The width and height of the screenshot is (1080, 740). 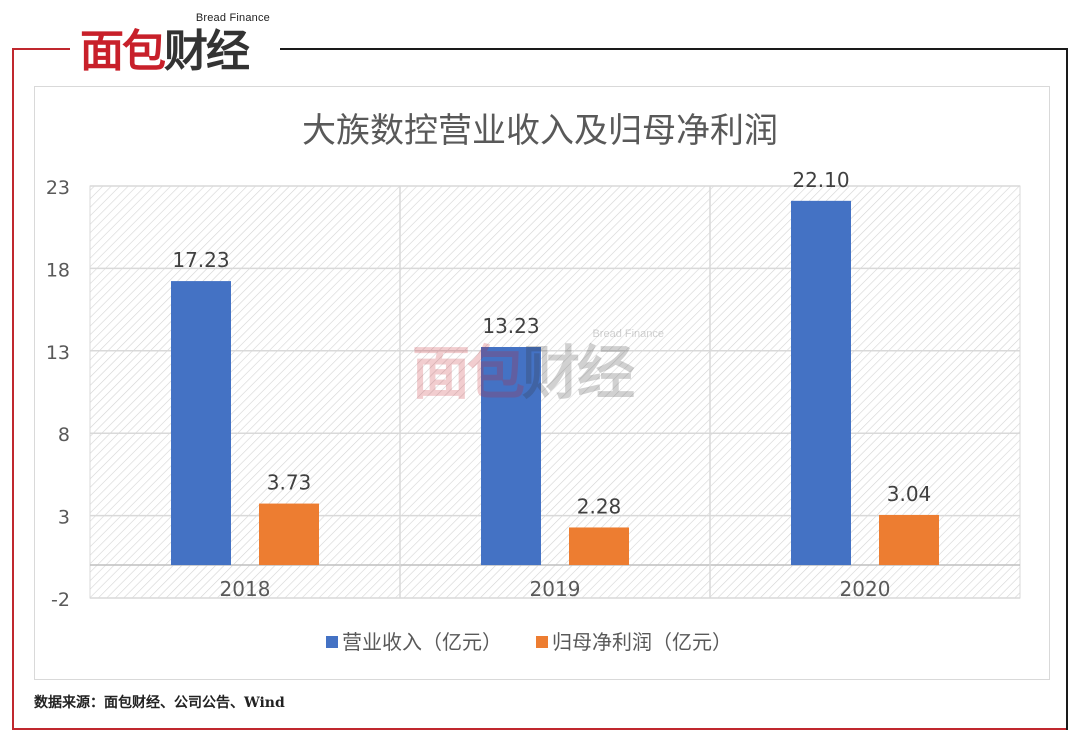 I want to click on chart-title: 大族数控营业收入及归母净利润, so click(x=540, y=131).